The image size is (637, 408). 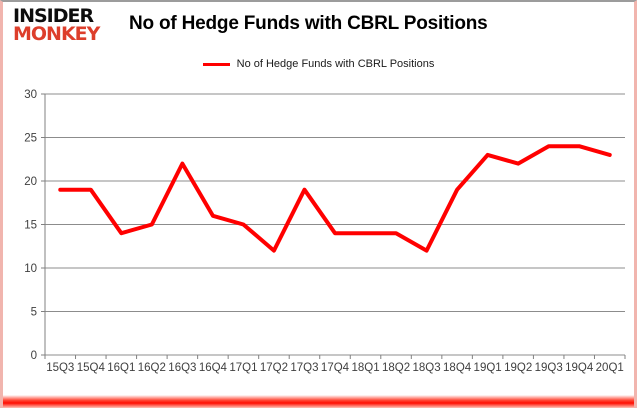 I want to click on x-tick-label: 19Q1, so click(x=488, y=368).